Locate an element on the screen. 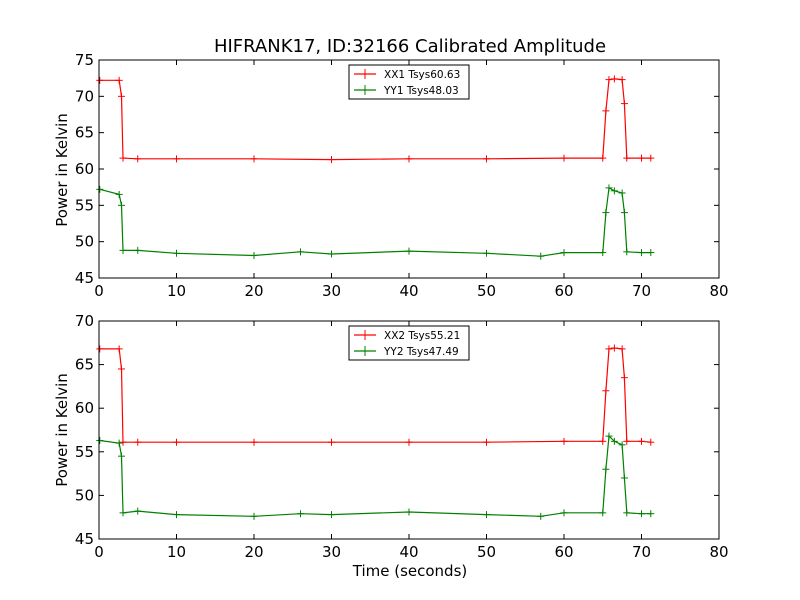  y-tick-label-1-1: 50 is located at coordinates (84, 495).